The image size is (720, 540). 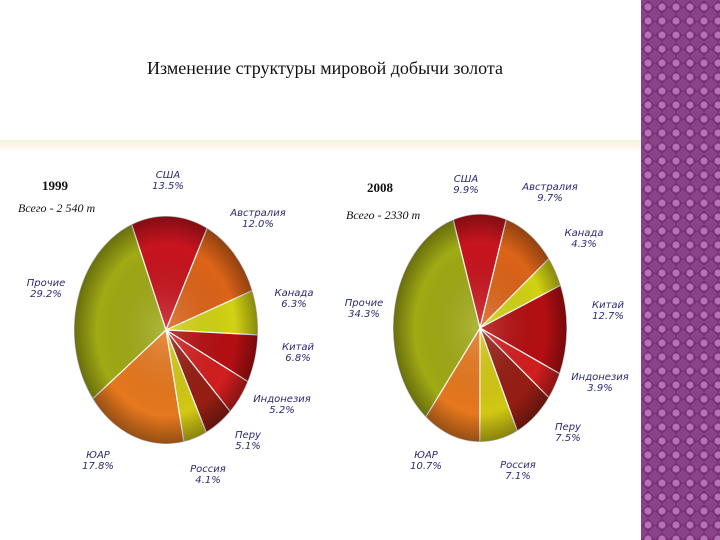 I want to click on pie-2008-label-2: Канада 4.3%, so click(x=584, y=239).